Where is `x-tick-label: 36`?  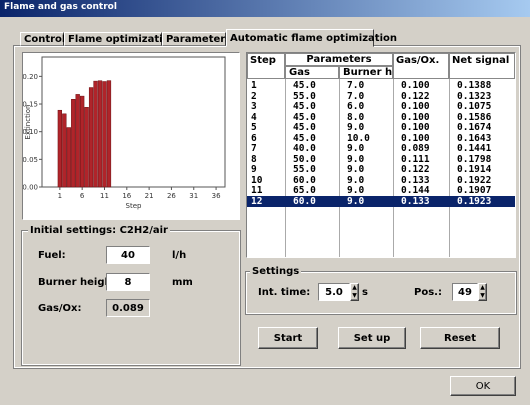
x-tick-label: 36 is located at coordinates (216, 196).